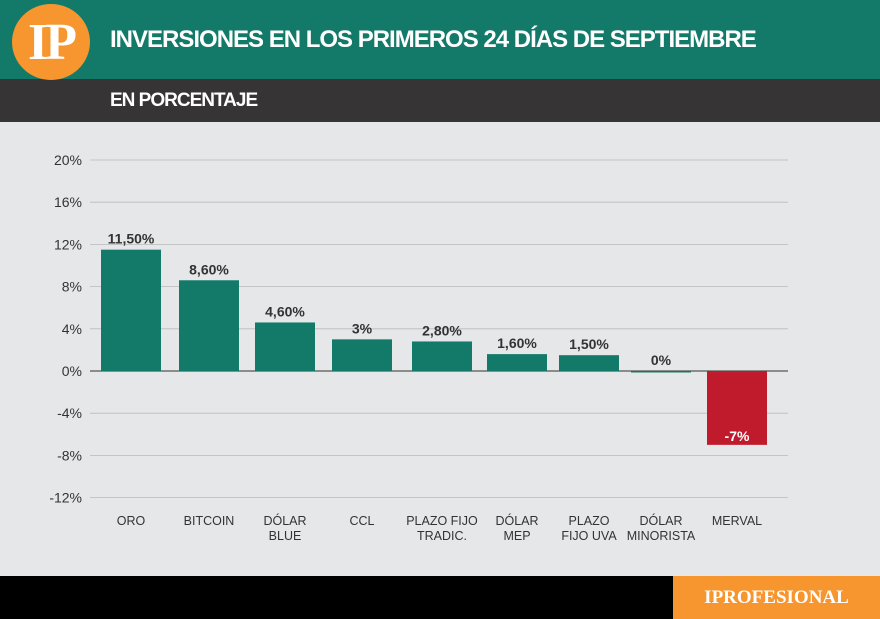 The height and width of the screenshot is (619, 880). I want to click on x-tick-label: BLUE, so click(285, 536).